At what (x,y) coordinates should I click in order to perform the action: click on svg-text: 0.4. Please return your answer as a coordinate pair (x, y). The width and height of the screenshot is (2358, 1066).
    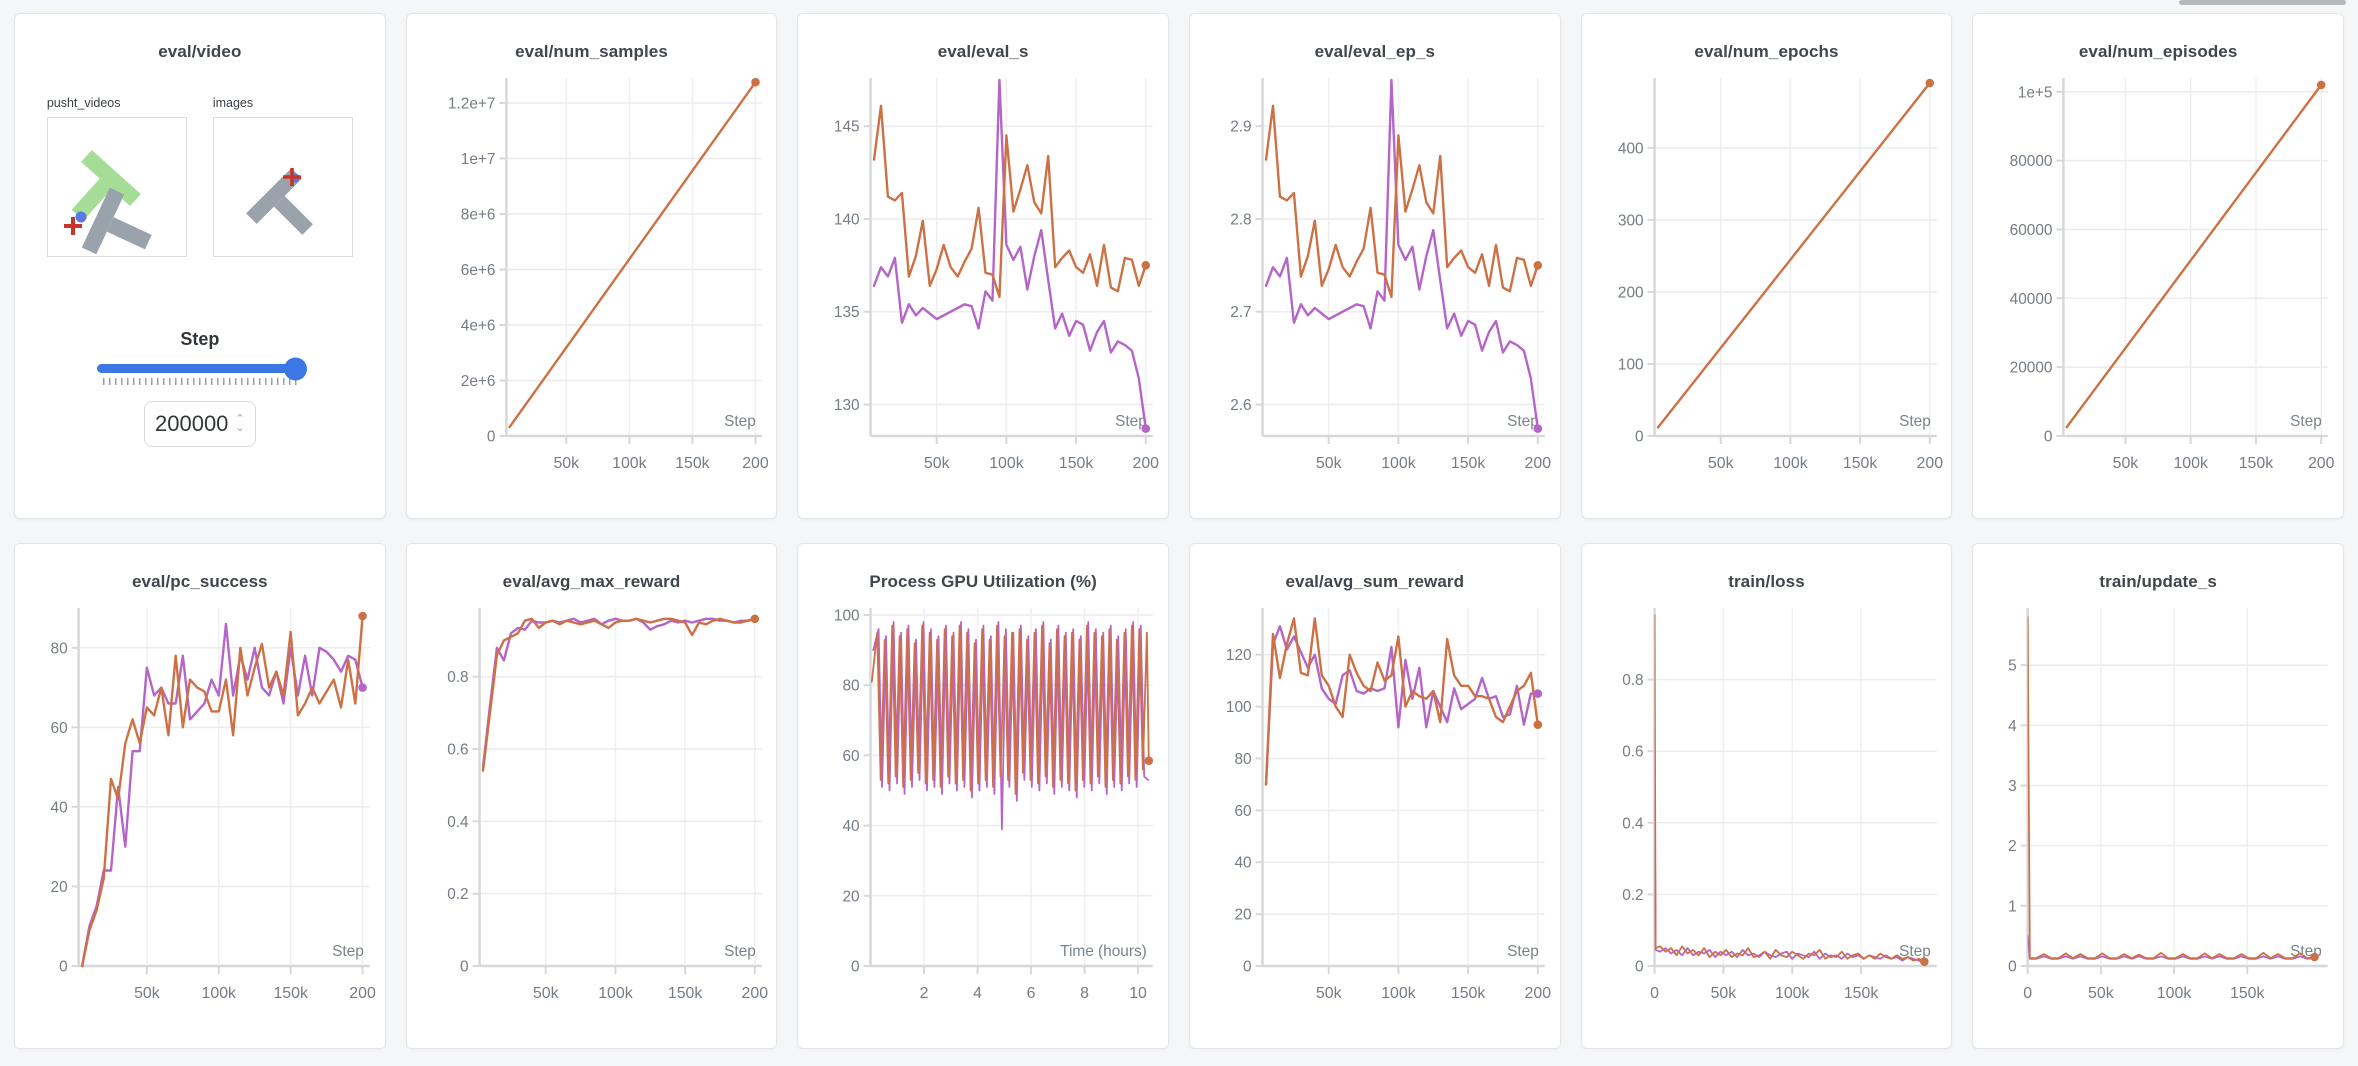
    Looking at the image, I should click on (1633, 823).